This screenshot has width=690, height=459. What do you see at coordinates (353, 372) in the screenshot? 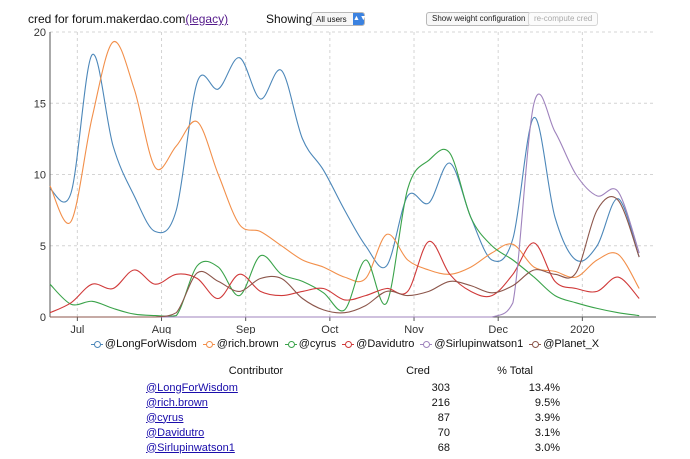
I see `table-header-row: Contributor Cred % Total` at bounding box center [353, 372].